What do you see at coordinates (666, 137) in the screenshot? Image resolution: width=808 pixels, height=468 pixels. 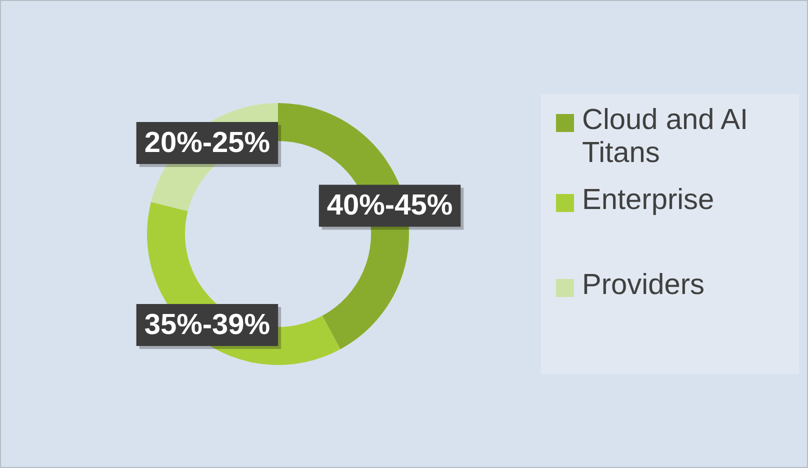 I see `legend-label: Cloud and AI Titans` at bounding box center [666, 137].